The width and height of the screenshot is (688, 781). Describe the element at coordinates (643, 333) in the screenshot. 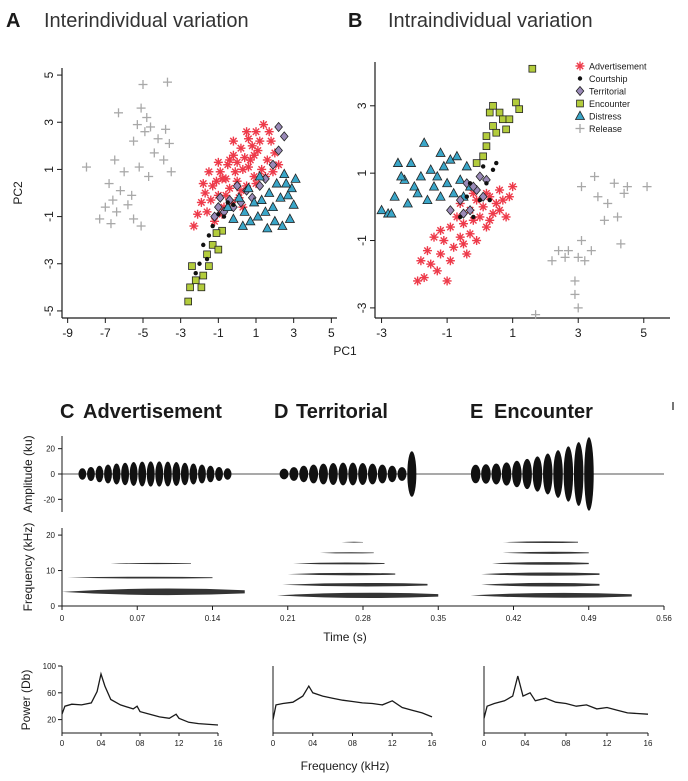

I see `panel-B-xtick-label: 5` at that location.